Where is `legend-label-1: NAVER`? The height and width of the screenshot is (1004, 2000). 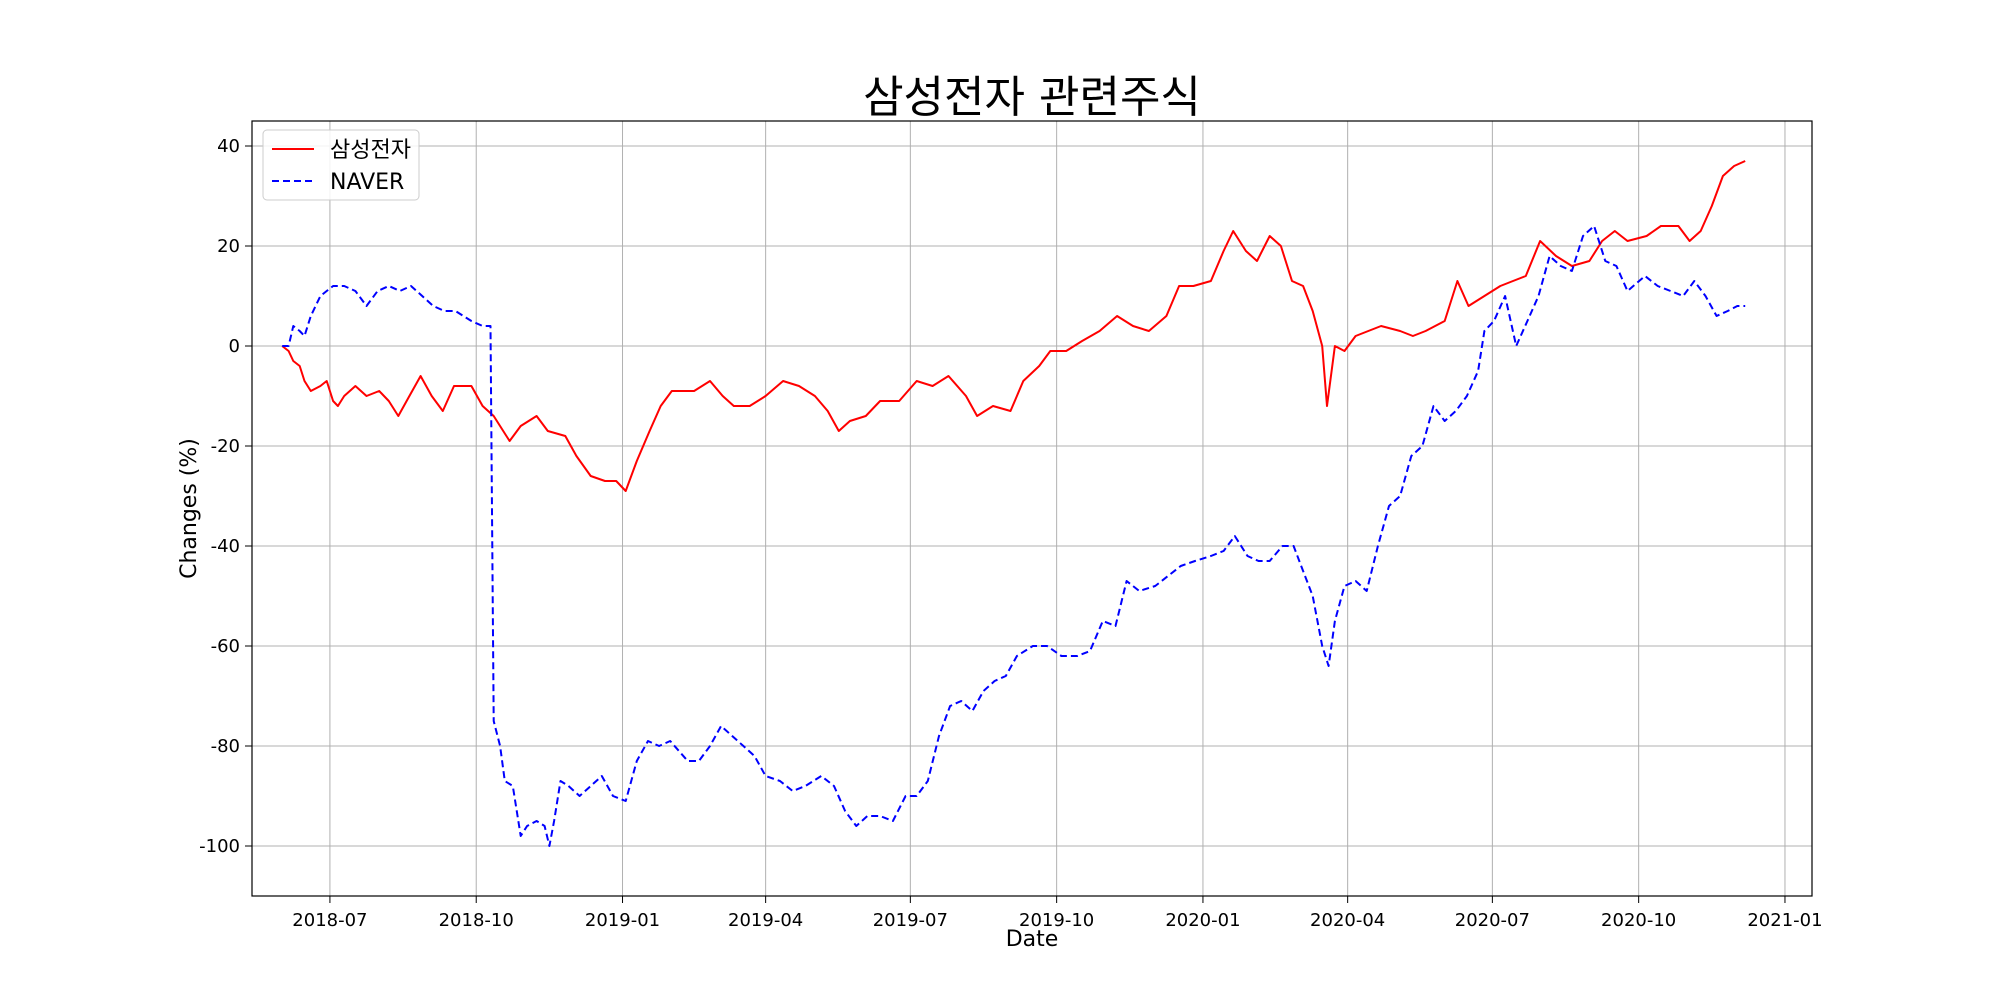 legend-label-1: NAVER is located at coordinates (367, 182).